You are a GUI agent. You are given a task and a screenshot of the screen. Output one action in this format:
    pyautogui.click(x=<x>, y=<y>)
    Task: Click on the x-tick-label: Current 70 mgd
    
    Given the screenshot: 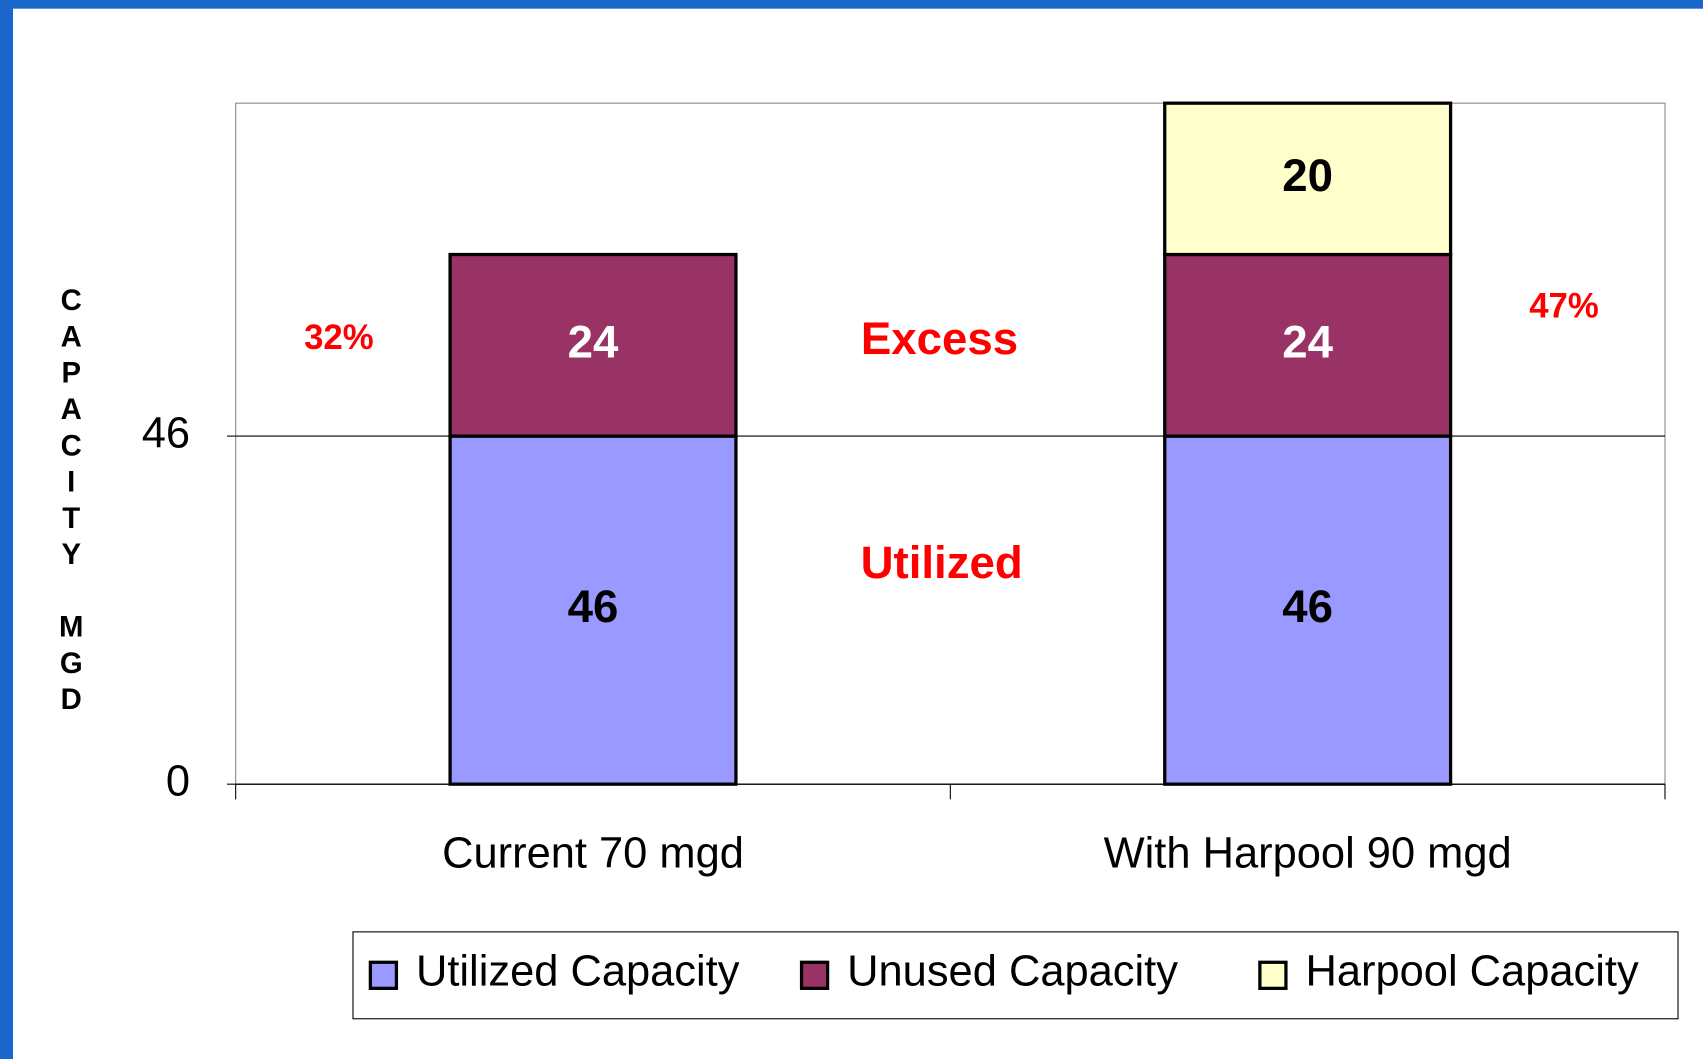 What is the action you would take?
    pyautogui.click(x=593, y=853)
    